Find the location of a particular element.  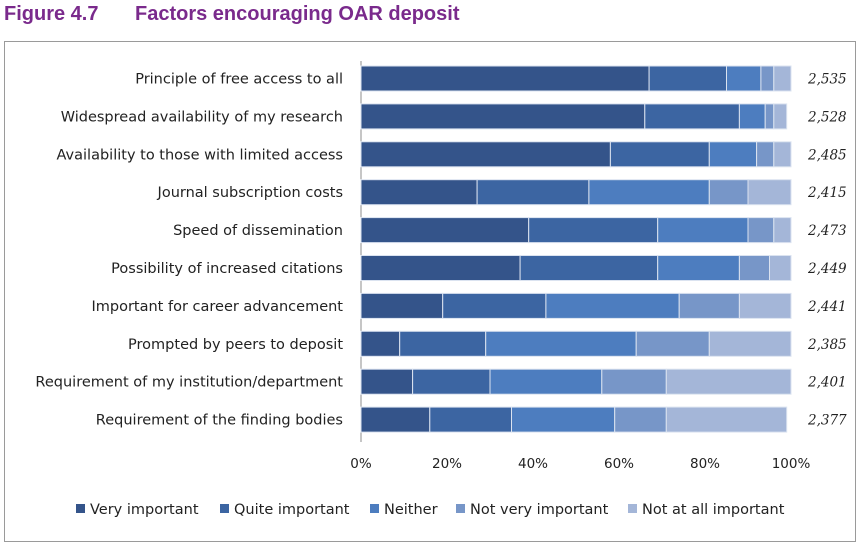

category-label: Possibility of increased citations is located at coordinates (227, 269).